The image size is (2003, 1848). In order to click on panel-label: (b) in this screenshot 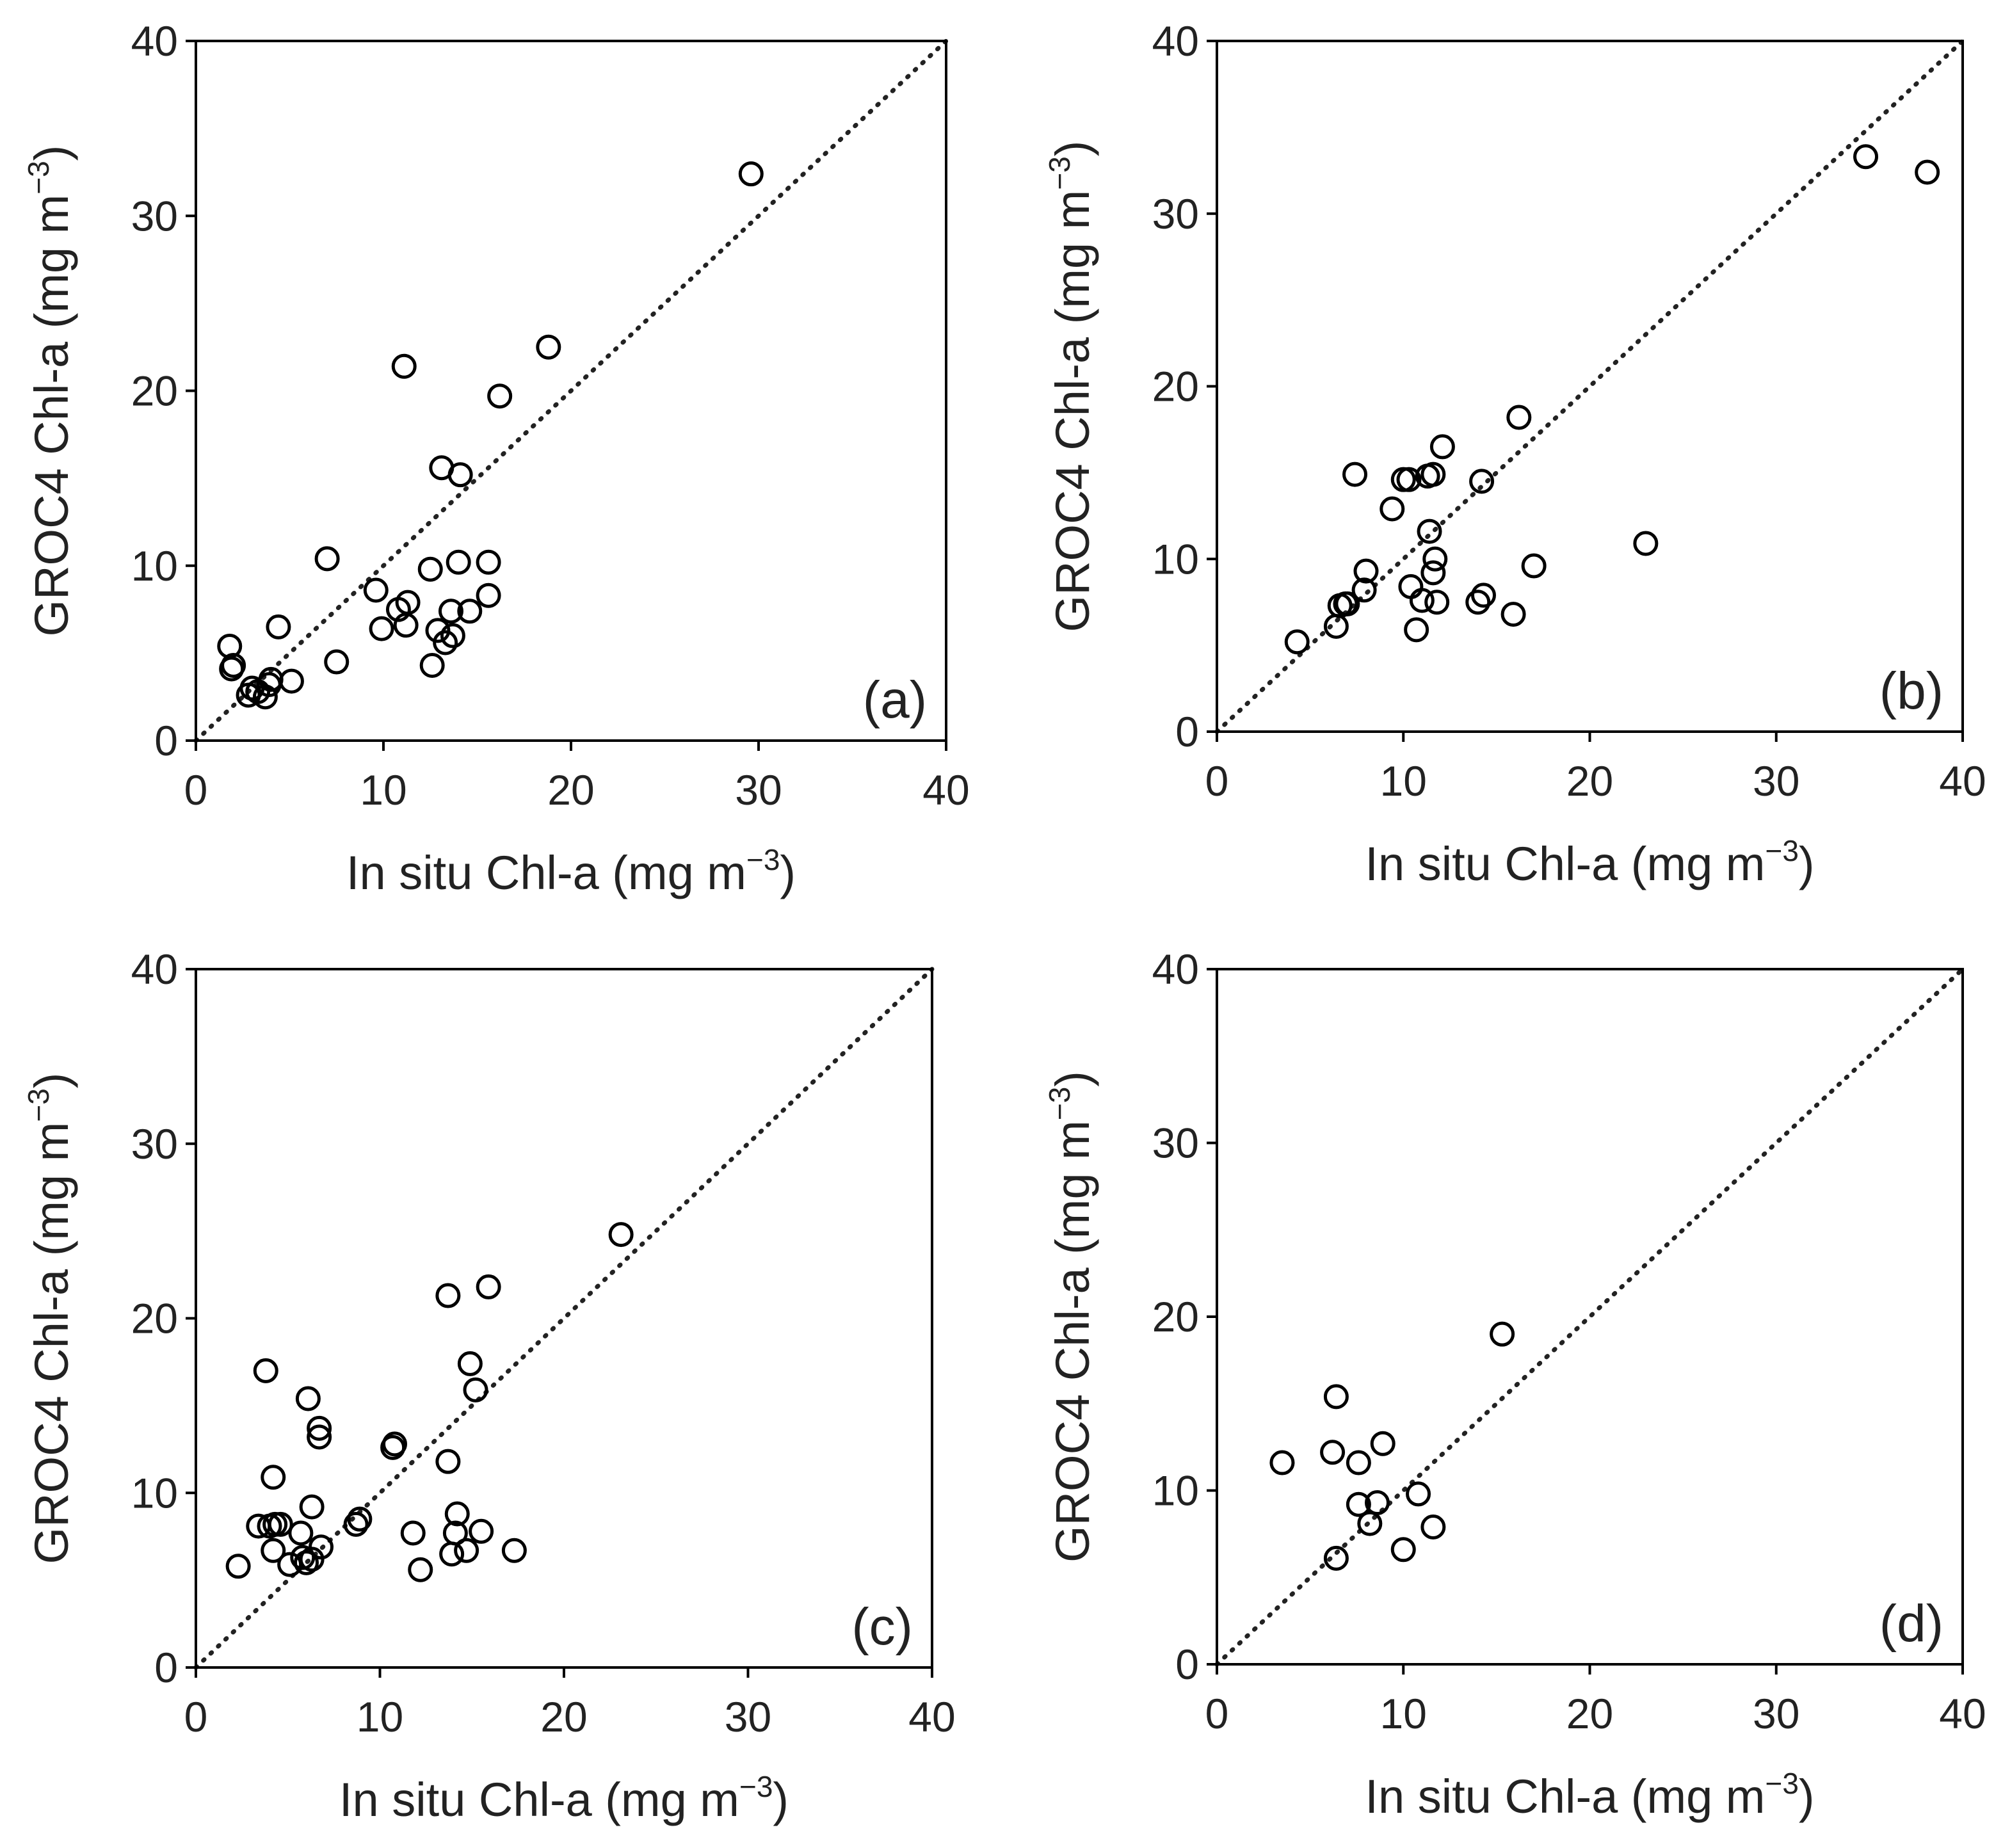, I will do `click(1911, 691)`.